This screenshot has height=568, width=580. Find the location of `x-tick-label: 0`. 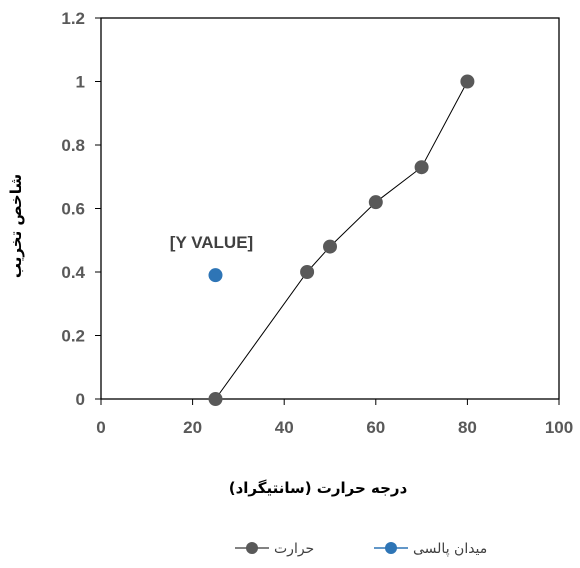

x-tick-label: 0 is located at coordinates (100, 427).